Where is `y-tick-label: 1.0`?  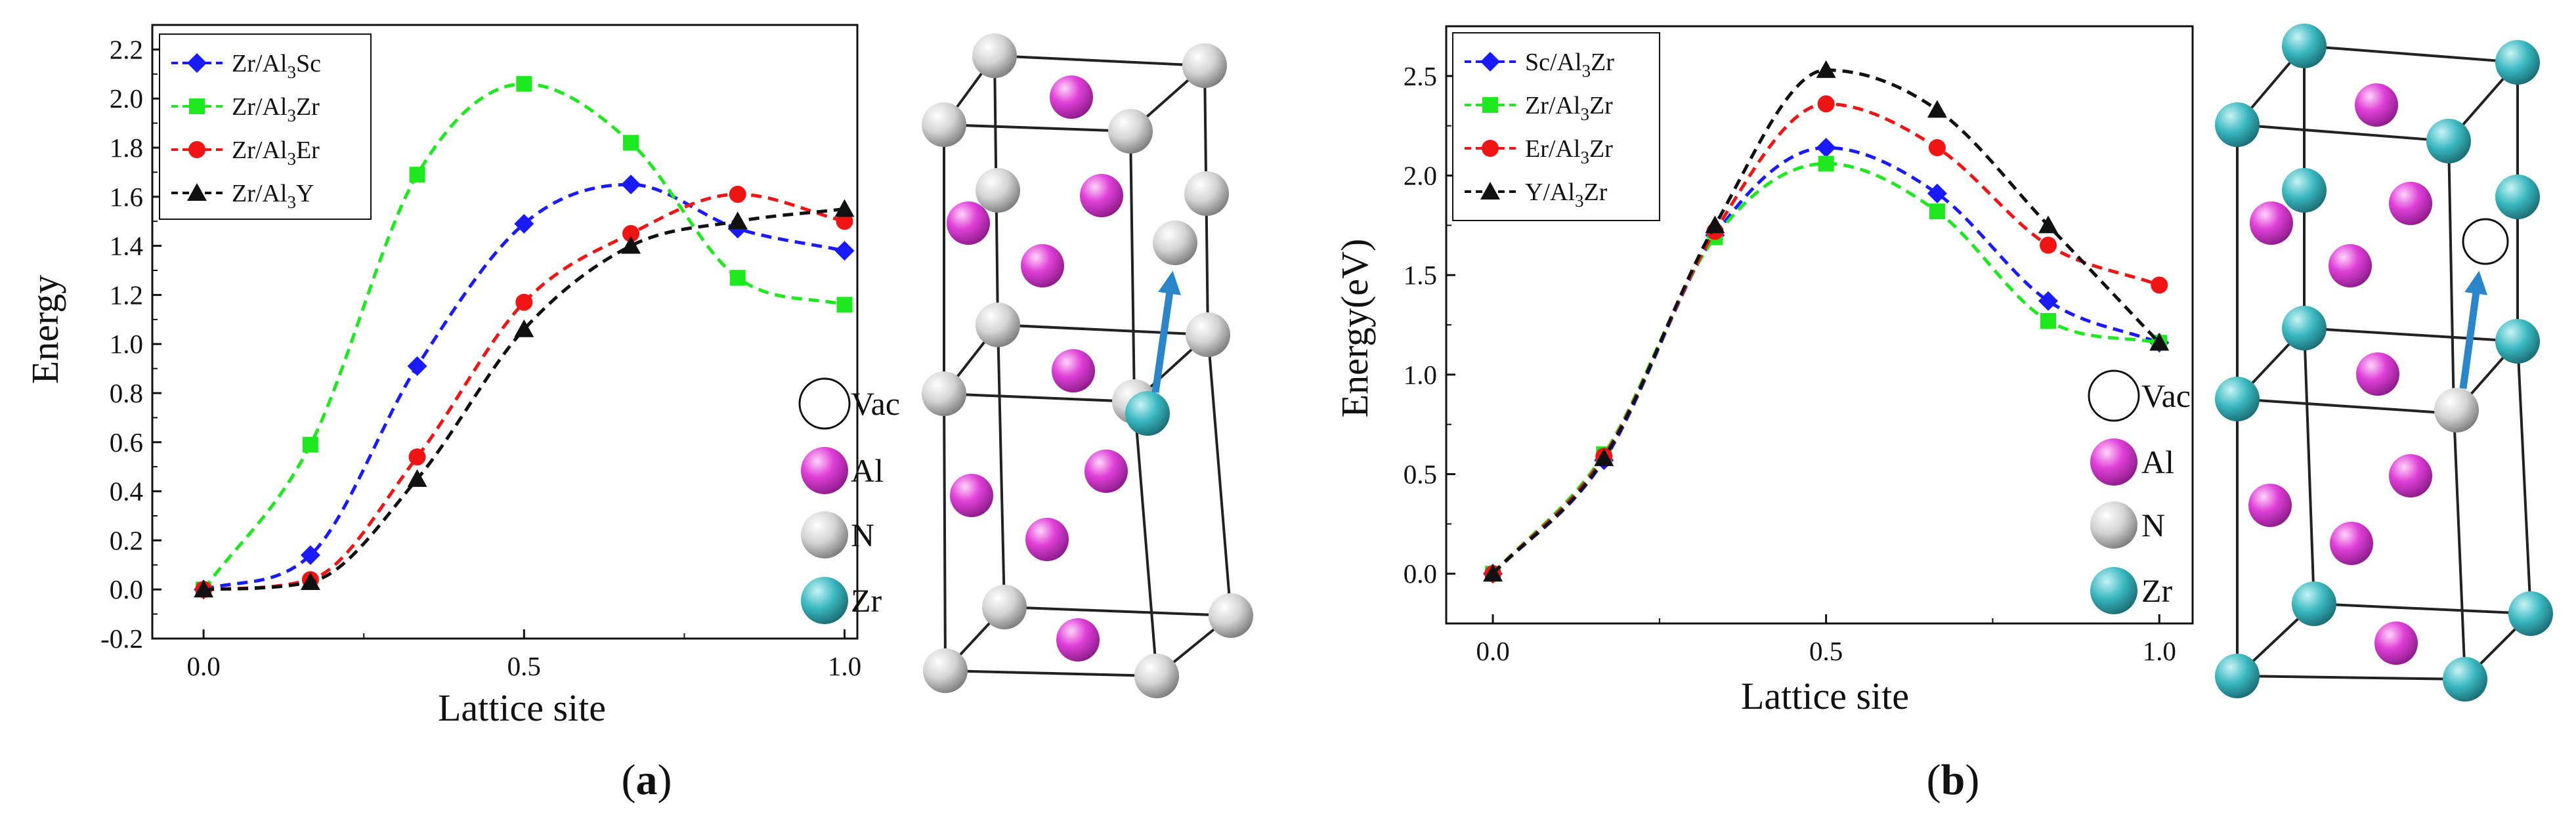
y-tick-label: 1.0 is located at coordinates (126, 344).